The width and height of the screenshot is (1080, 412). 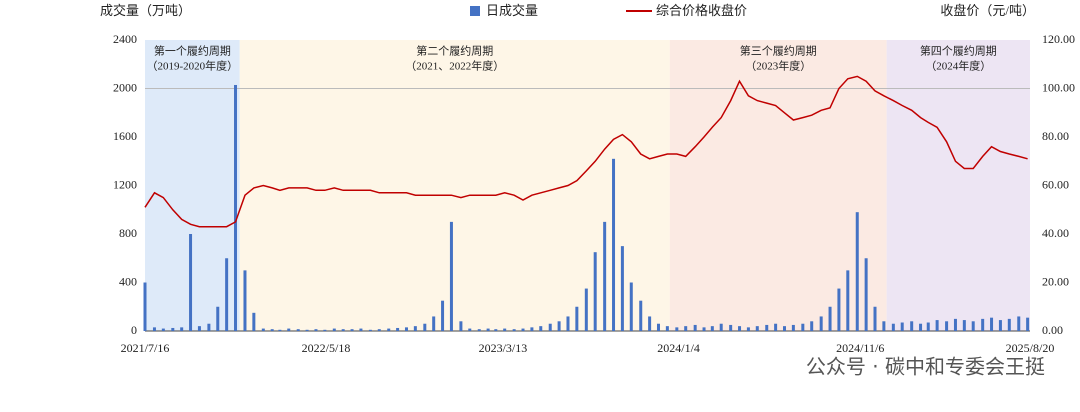 What do you see at coordinates (145, 348) in the screenshot?
I see `x-tick-label: 2021/7/16` at bounding box center [145, 348].